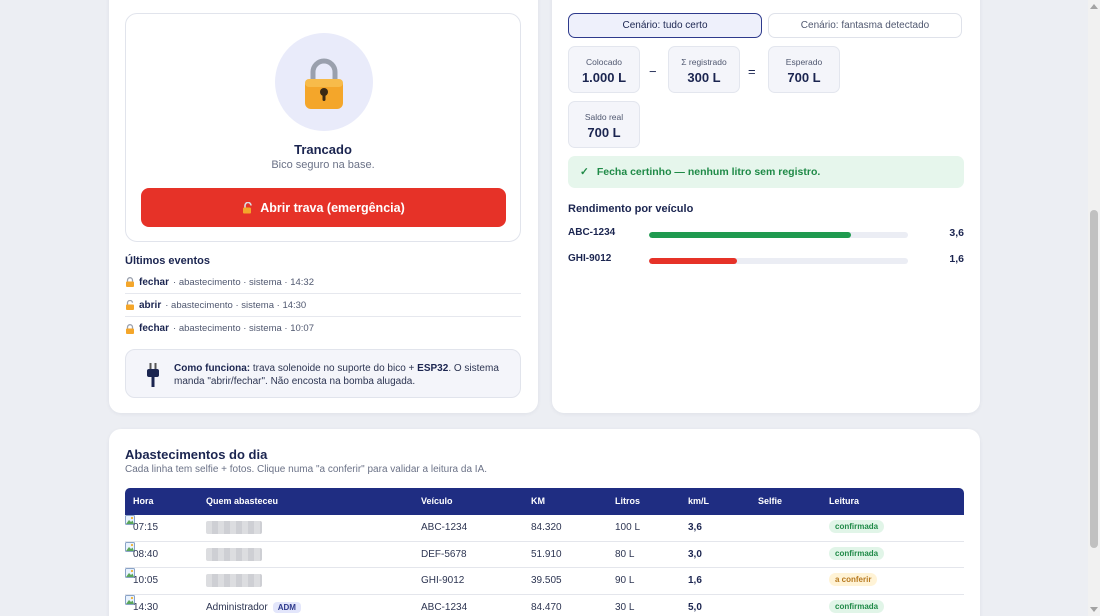 Image resolution: width=1100 pixels, height=616 pixels. What do you see at coordinates (704, 77) in the screenshot?
I see `stat-value: 300 L` at bounding box center [704, 77].